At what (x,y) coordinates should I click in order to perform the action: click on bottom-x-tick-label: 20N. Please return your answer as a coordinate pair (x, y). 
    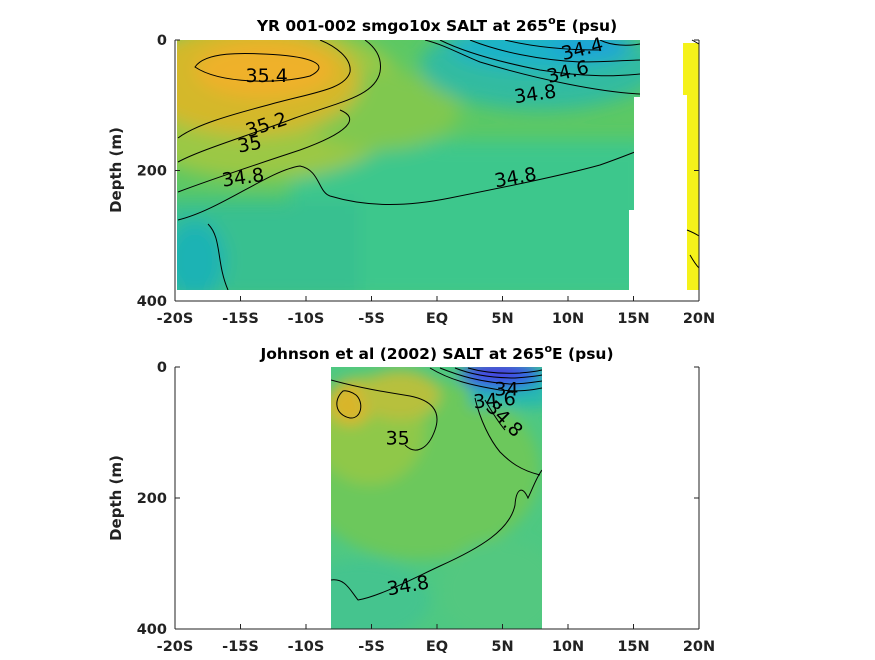
    Looking at the image, I should click on (699, 647).